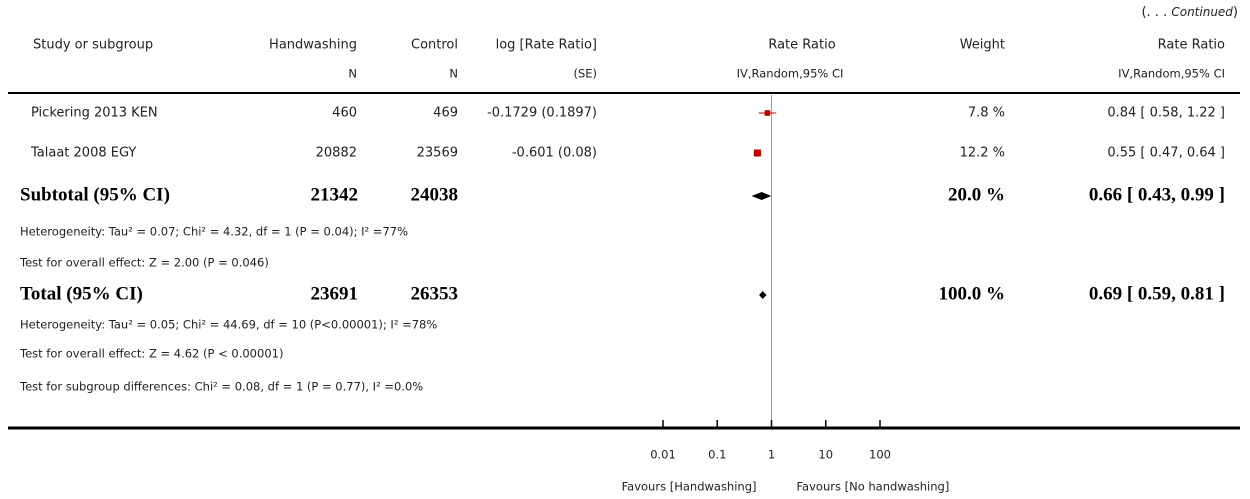 The height and width of the screenshot is (499, 1250). I want to click on column-header: Handwashing, so click(313, 45).